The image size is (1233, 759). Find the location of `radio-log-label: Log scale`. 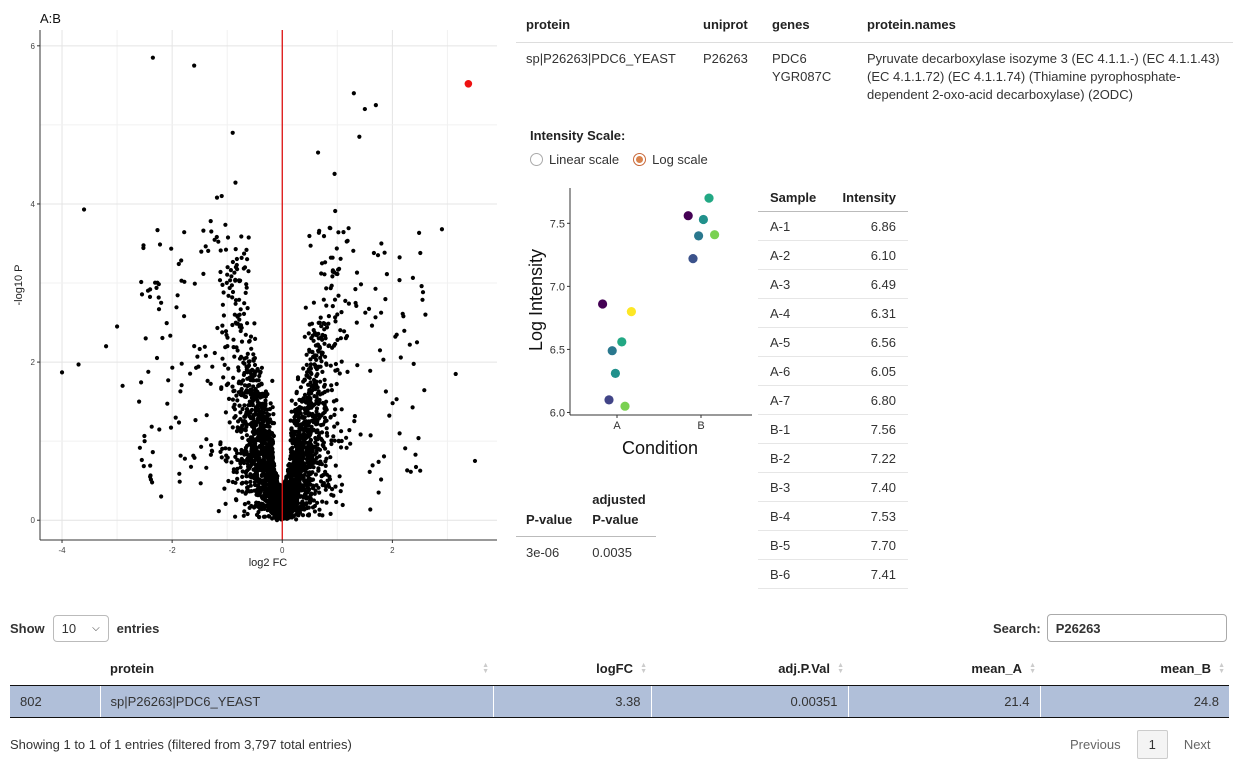

radio-log-label: Log scale is located at coordinates (680, 159).